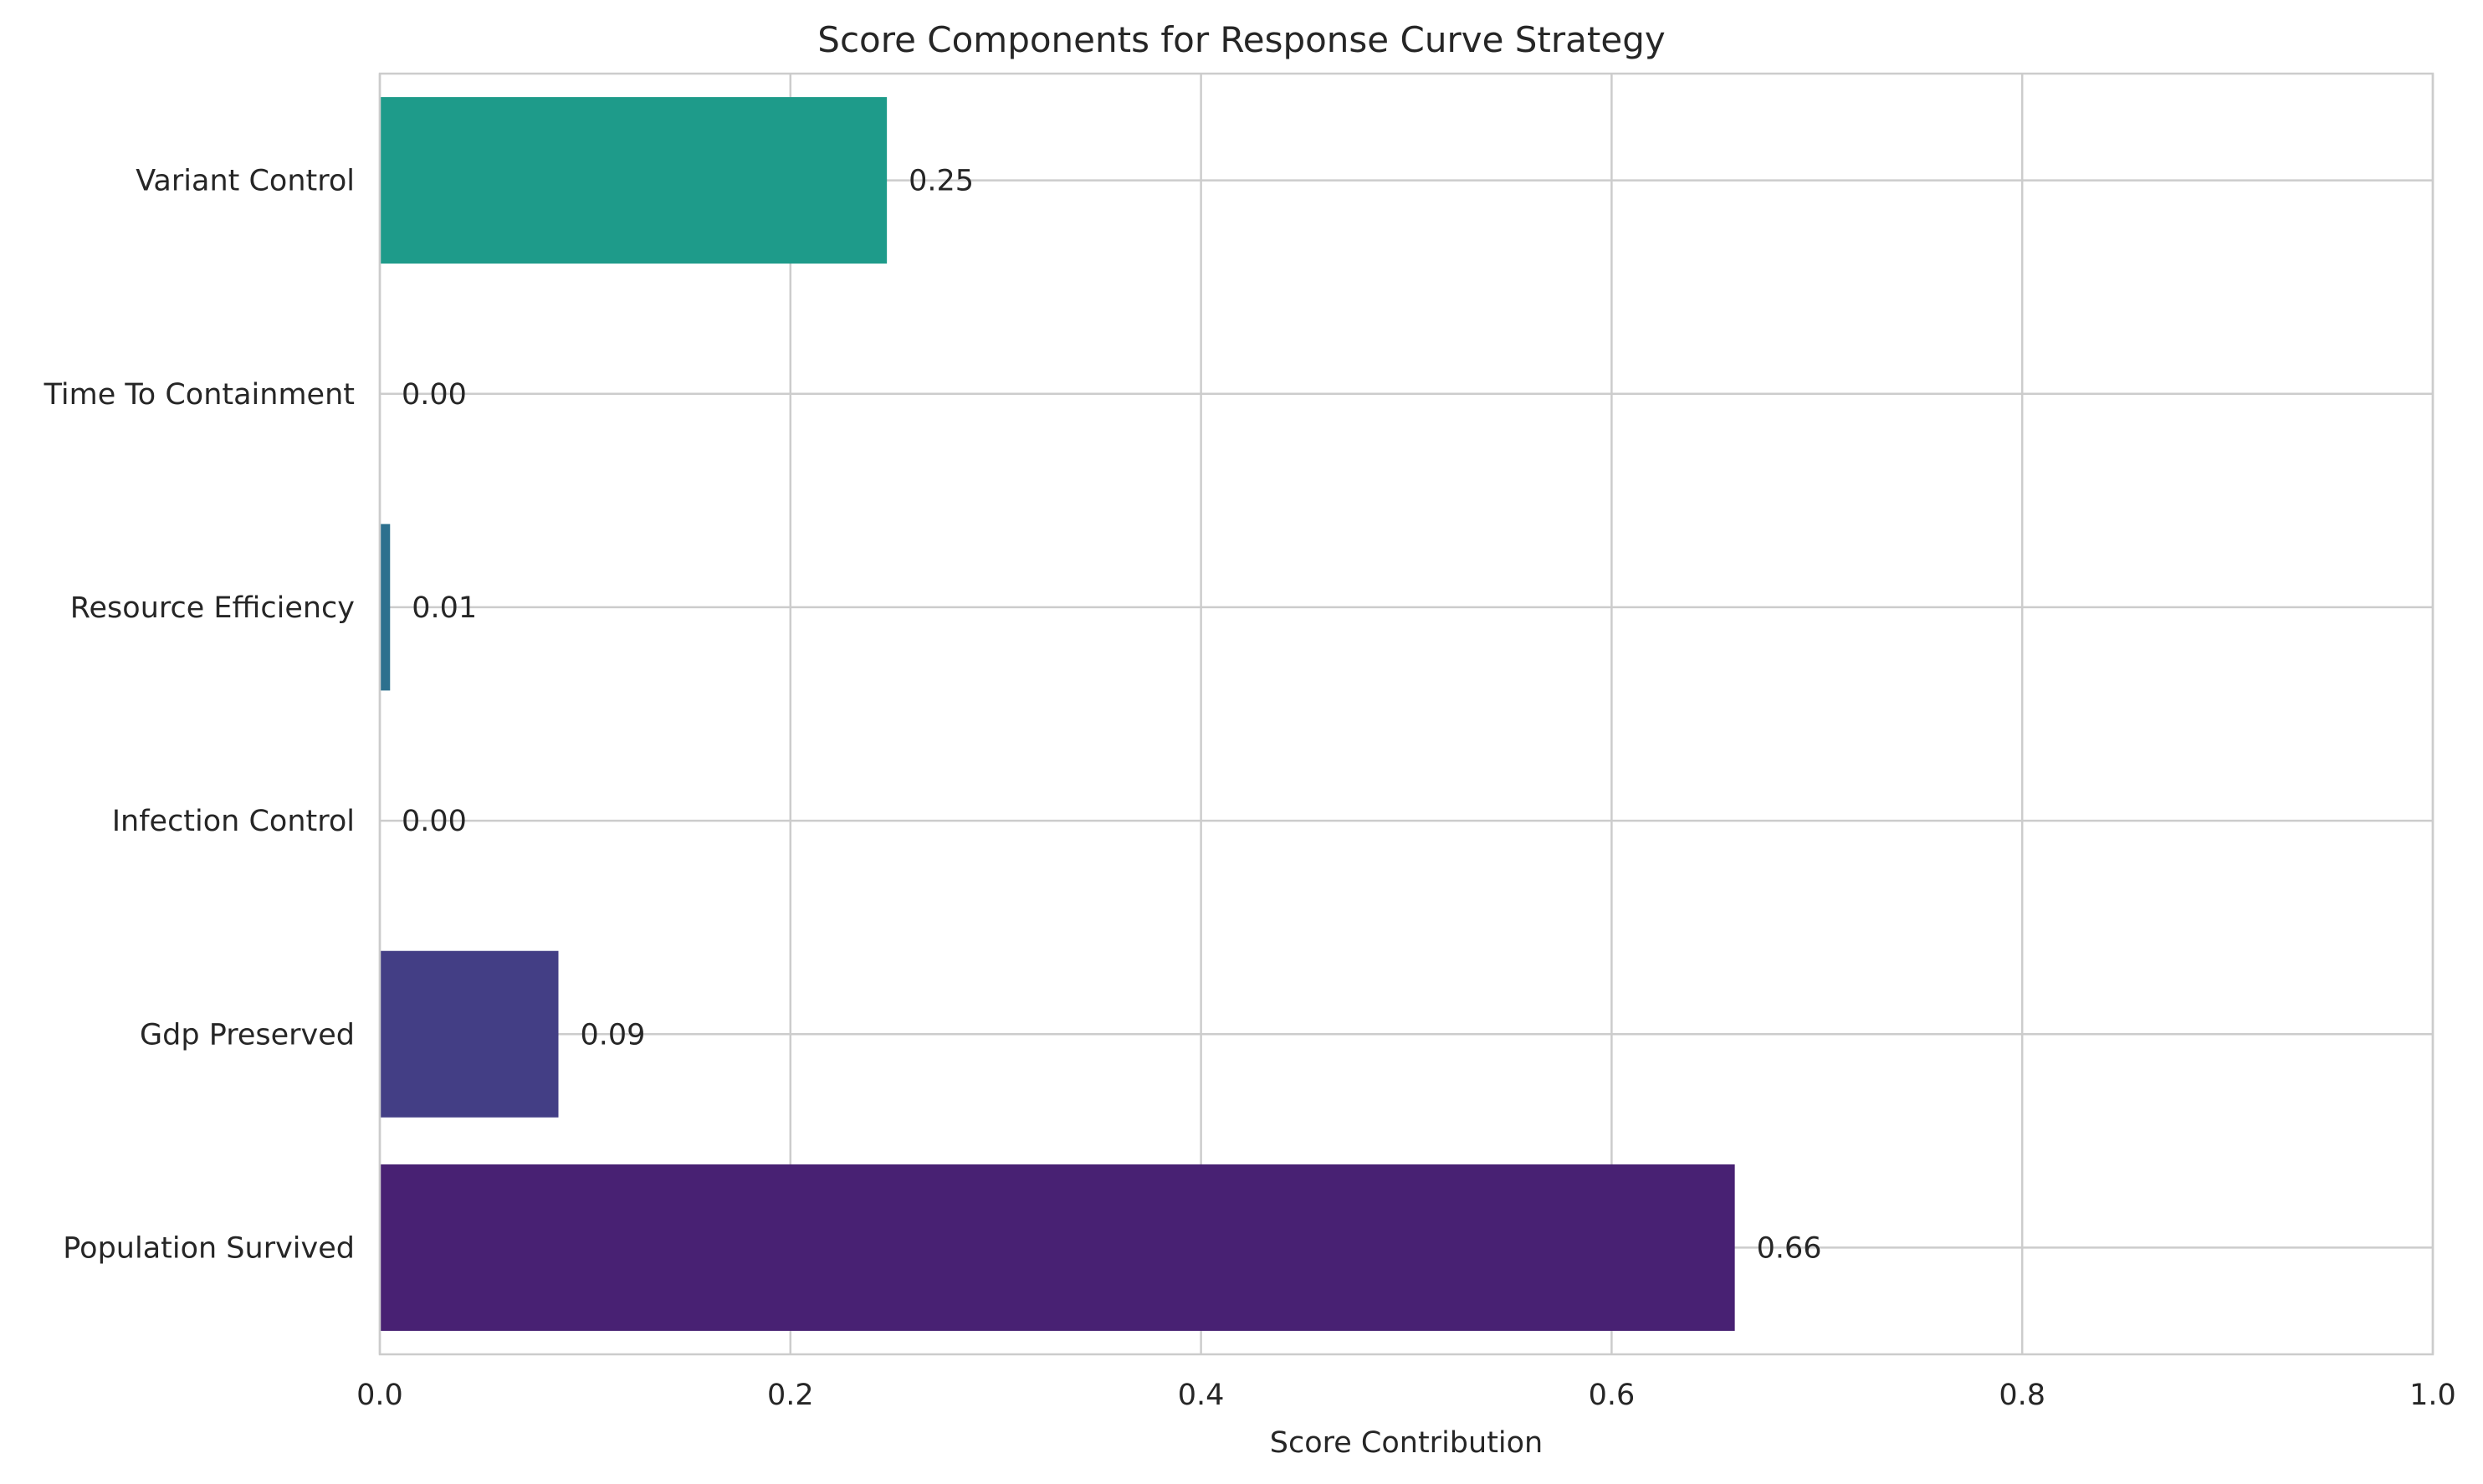 This screenshot has height=1484, width=2483. Describe the element at coordinates (444, 608) in the screenshot. I see `data-label: 0.01` at that location.